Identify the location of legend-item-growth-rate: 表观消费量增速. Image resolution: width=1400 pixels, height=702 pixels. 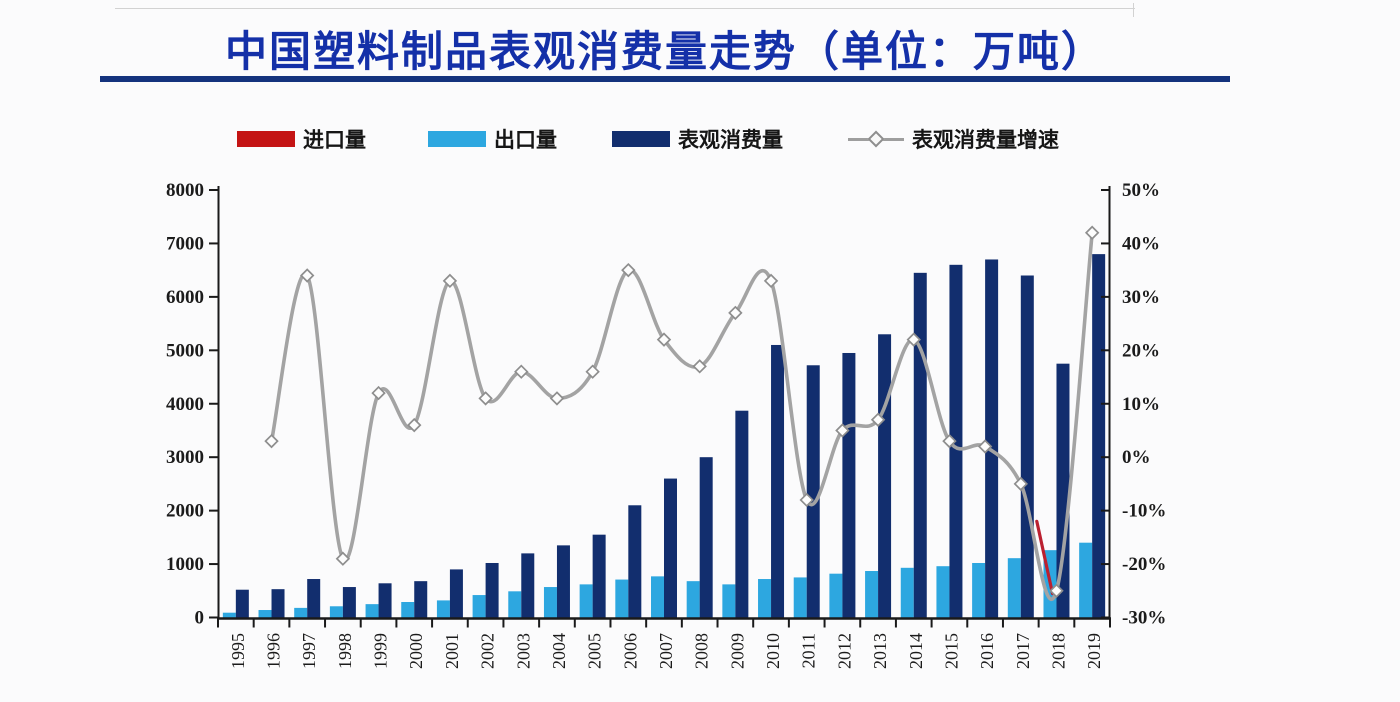
(953, 139).